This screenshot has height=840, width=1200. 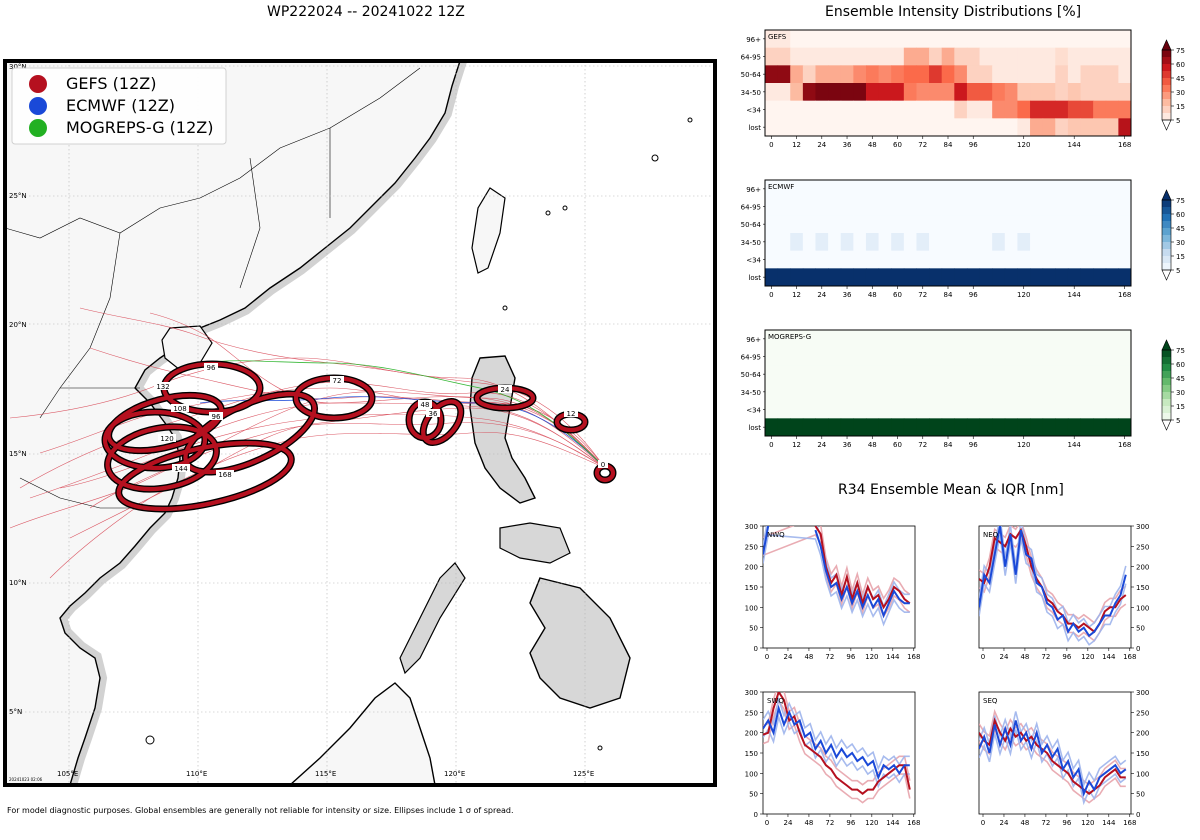 I want to click on r34-y-tick: 100, so click(x=1142, y=608).